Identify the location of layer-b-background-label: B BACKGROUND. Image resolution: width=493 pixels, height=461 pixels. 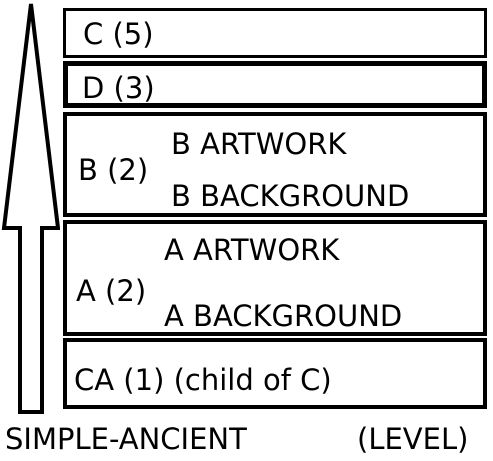
(290, 196).